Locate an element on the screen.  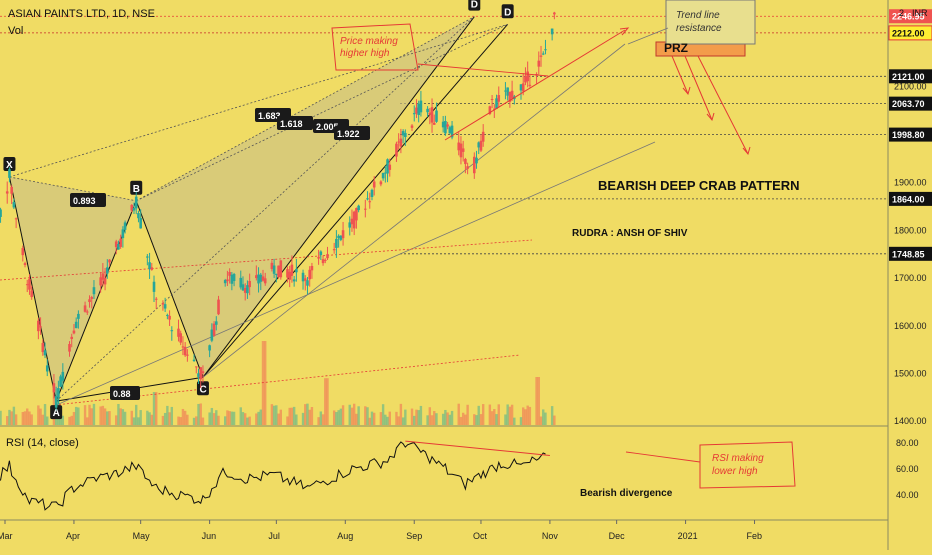
price-tick-label: 2100.00 is located at coordinates (910, 86).